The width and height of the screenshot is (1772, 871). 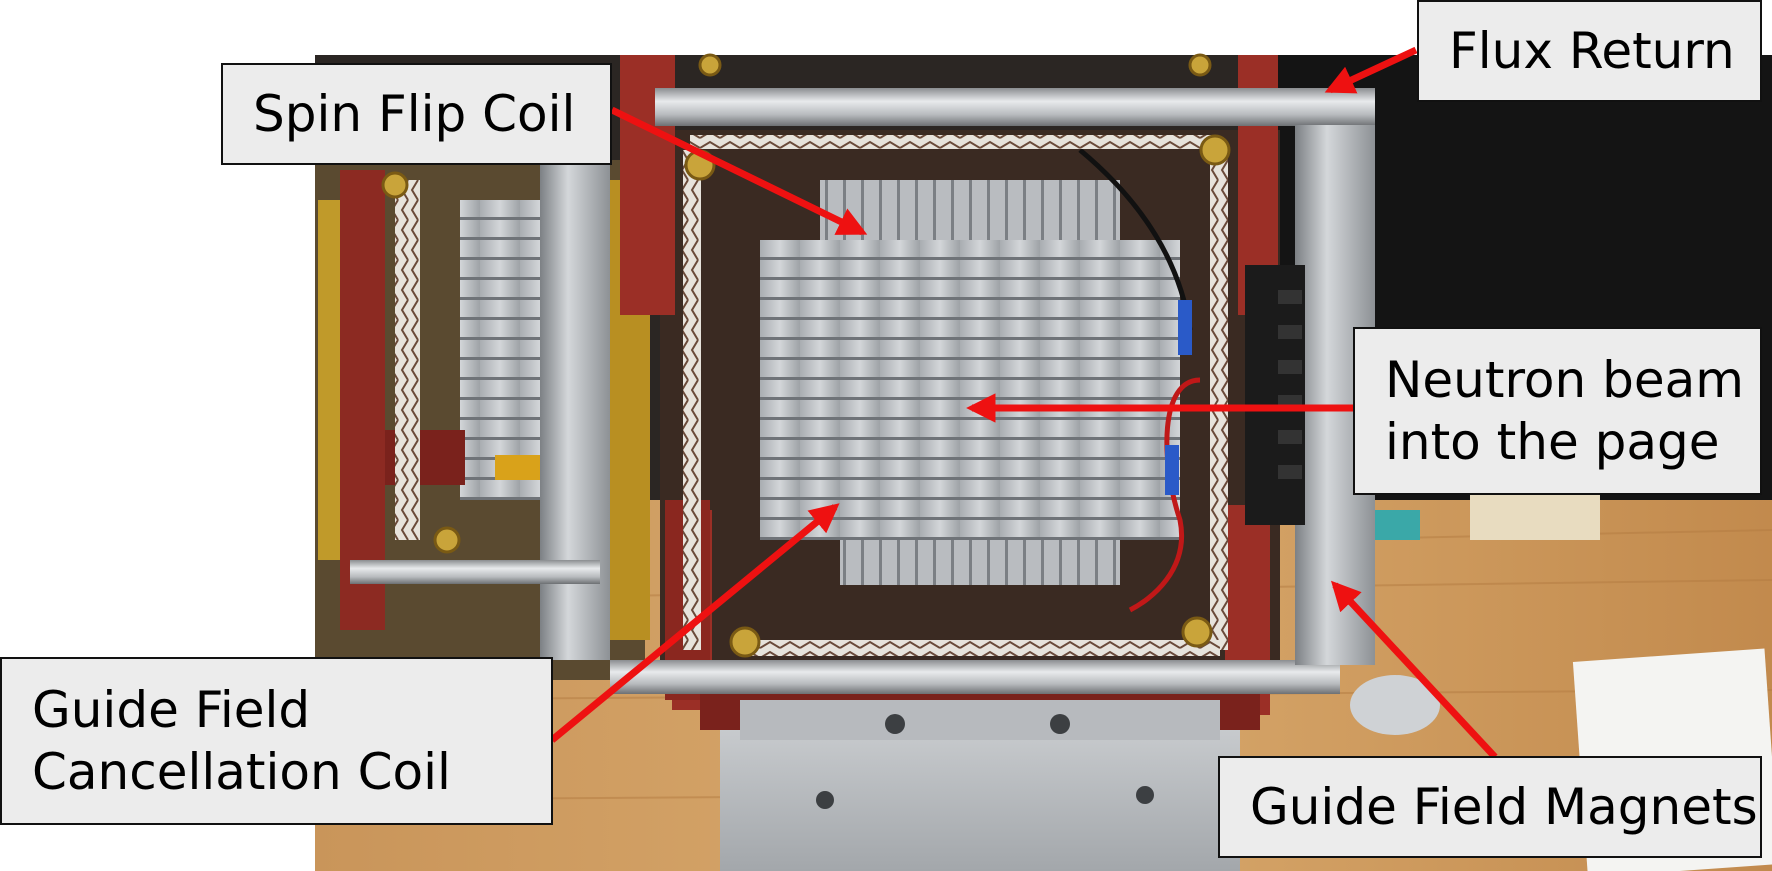 What do you see at coordinates (1535, 517) in the screenshot?
I see `value-pack-box` at bounding box center [1535, 517].